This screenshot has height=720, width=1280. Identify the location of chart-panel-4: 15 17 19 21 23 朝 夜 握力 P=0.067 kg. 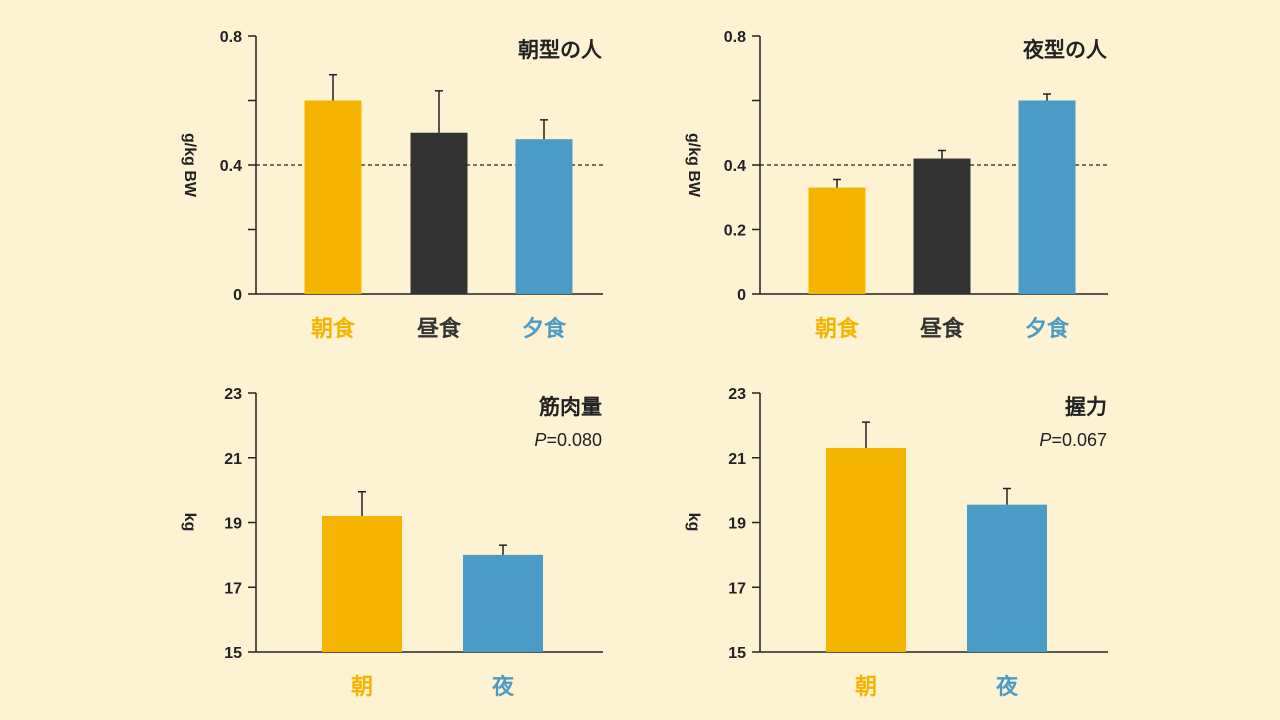
(896, 543).